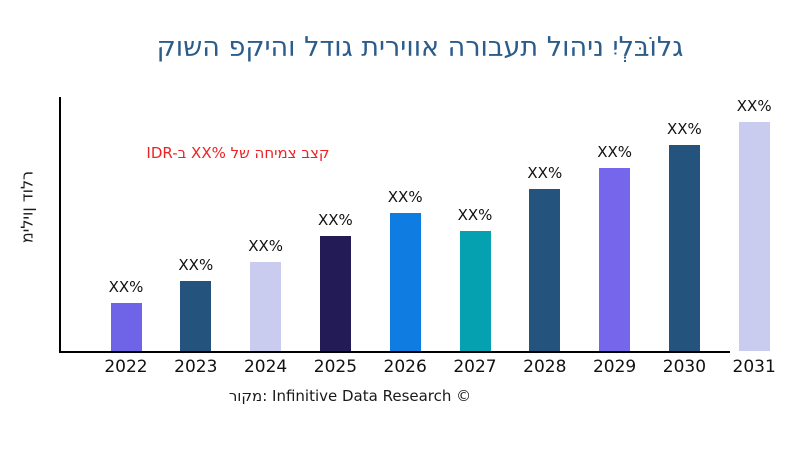 This screenshot has height=450, width=800. I want to click on bar-value-label-2029: XX%, so click(614, 152).